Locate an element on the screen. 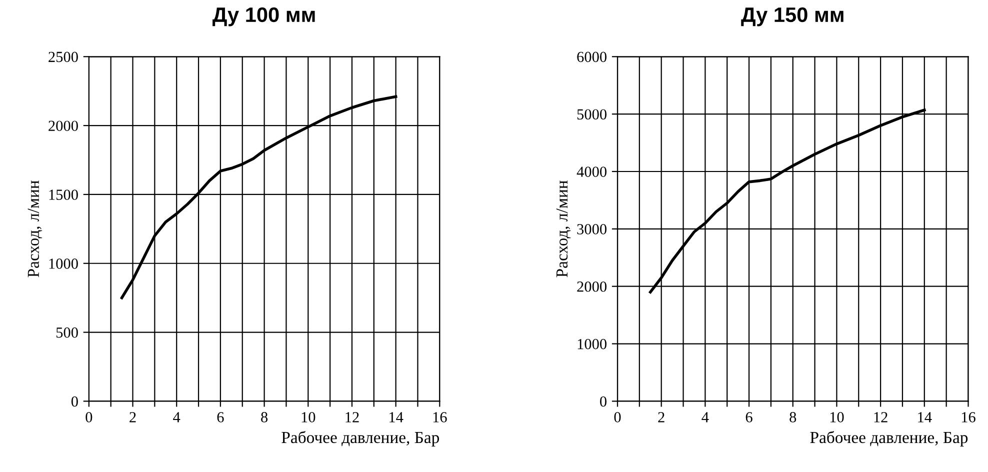 This screenshot has height=472, width=988. y-tick-label: 500 is located at coordinates (67, 332).